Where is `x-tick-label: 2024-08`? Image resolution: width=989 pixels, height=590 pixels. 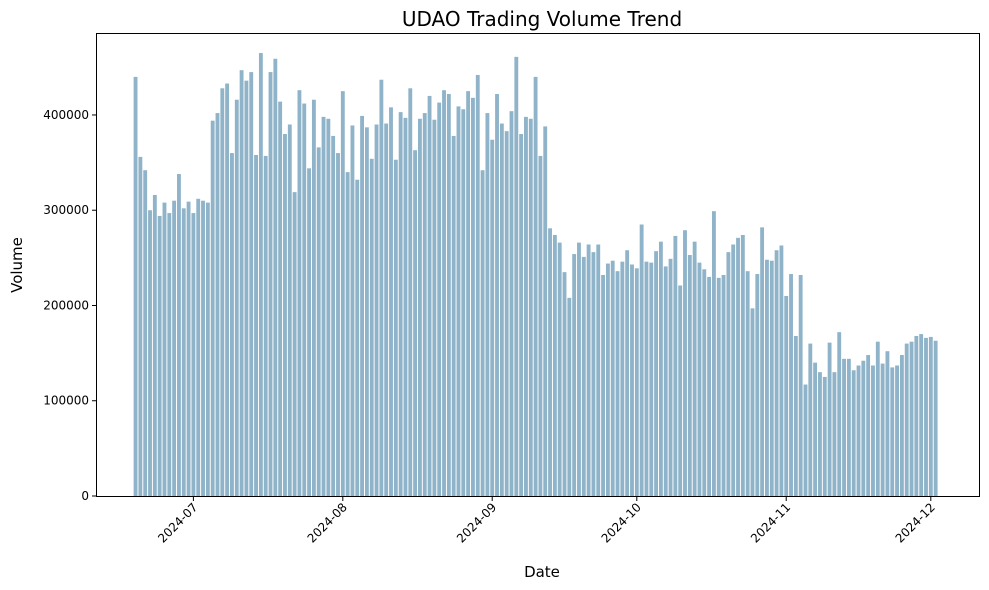 x-tick-label: 2024-08 is located at coordinates (327, 522).